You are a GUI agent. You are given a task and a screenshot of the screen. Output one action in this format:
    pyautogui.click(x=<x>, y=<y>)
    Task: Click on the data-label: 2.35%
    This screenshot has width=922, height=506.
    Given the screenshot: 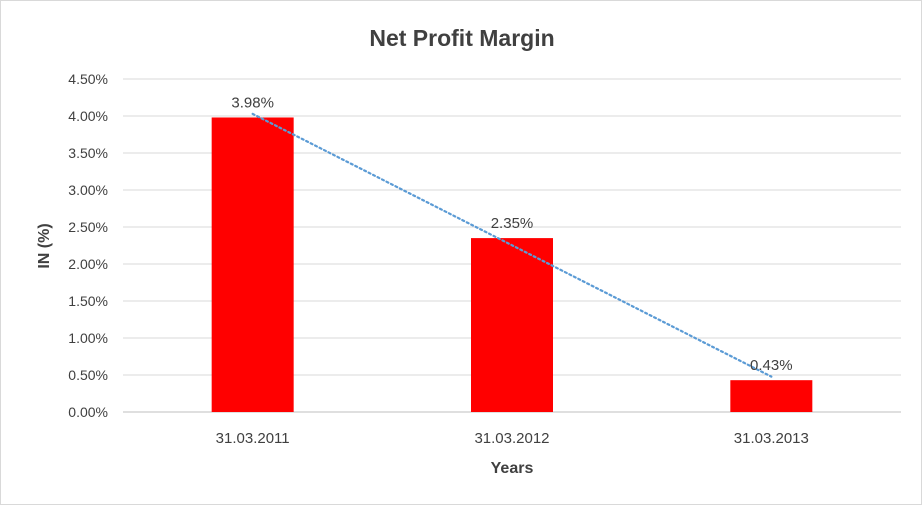 What is the action you would take?
    pyautogui.click(x=512, y=223)
    